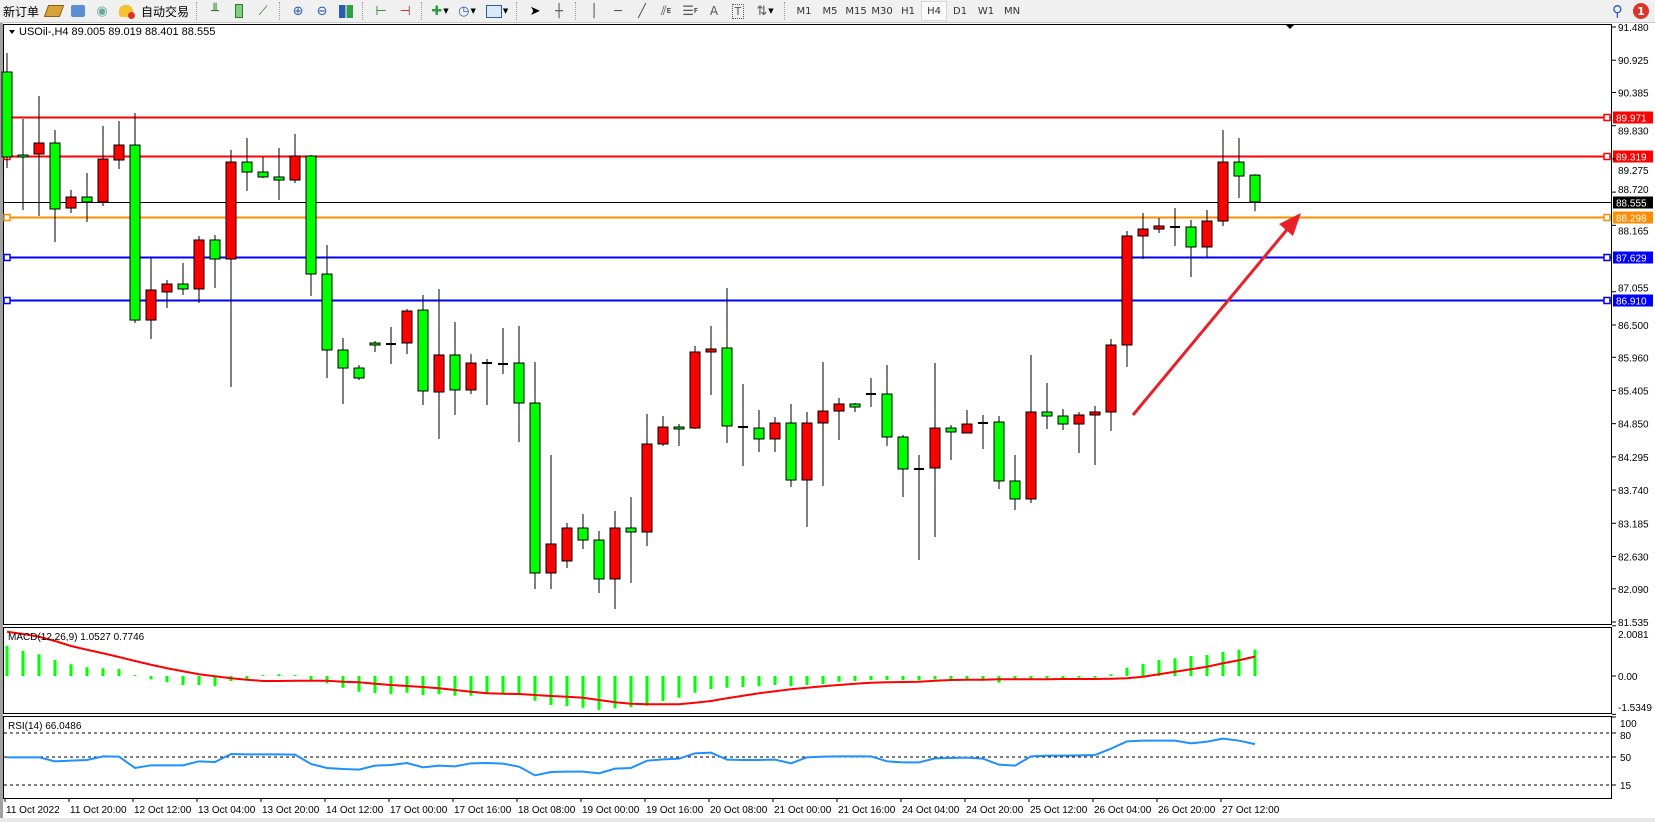 This screenshot has height=822, width=1655. I want to click on timeframe-d1-button: D1, so click(960, 11).